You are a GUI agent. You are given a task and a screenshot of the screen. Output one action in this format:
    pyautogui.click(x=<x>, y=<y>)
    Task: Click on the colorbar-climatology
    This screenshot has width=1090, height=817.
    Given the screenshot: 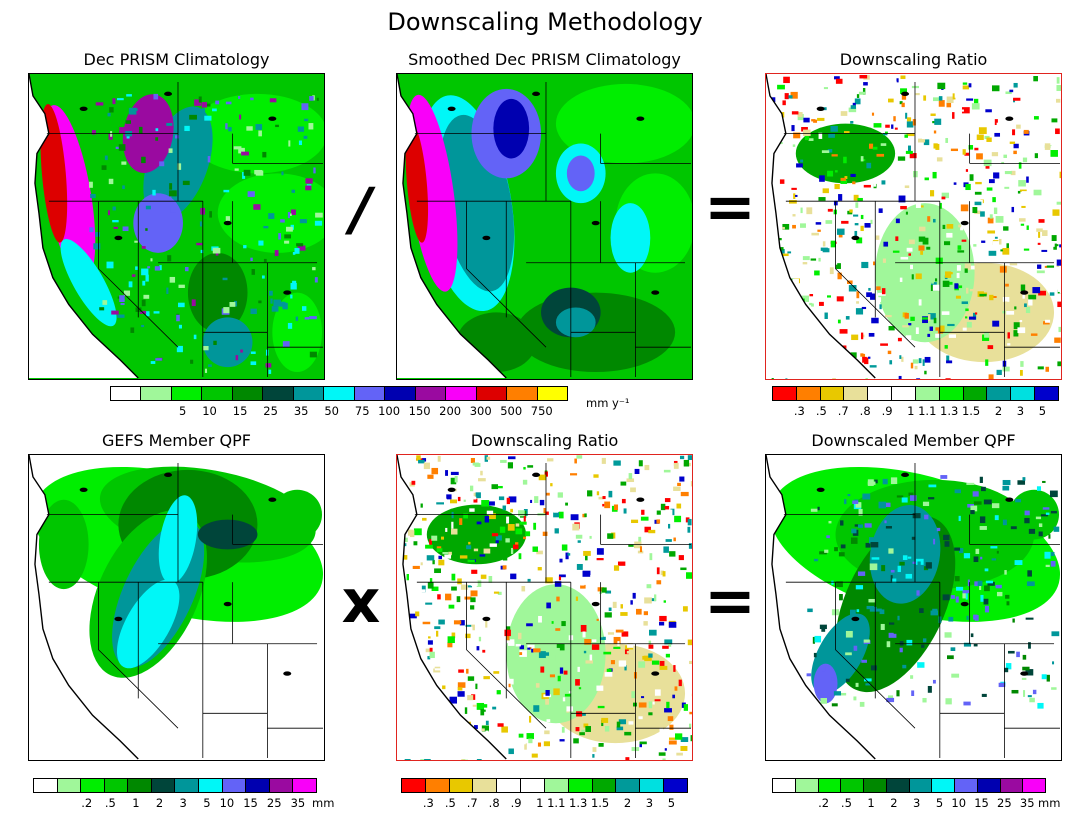 What is the action you would take?
    pyautogui.click(x=339, y=393)
    